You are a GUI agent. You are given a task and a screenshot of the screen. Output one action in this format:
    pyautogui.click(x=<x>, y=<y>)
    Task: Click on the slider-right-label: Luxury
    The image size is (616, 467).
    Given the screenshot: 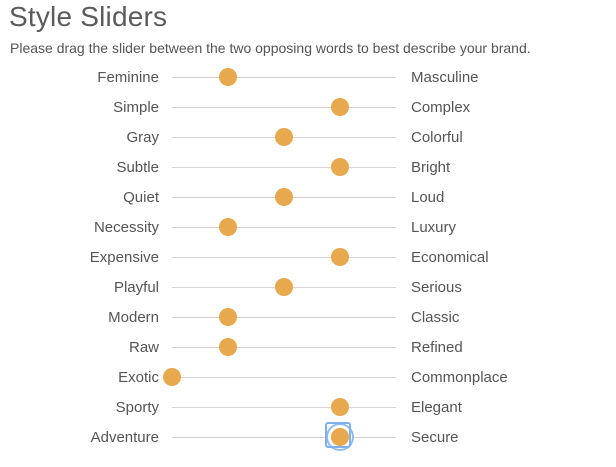 What is the action you would take?
    pyautogui.click(x=434, y=227)
    